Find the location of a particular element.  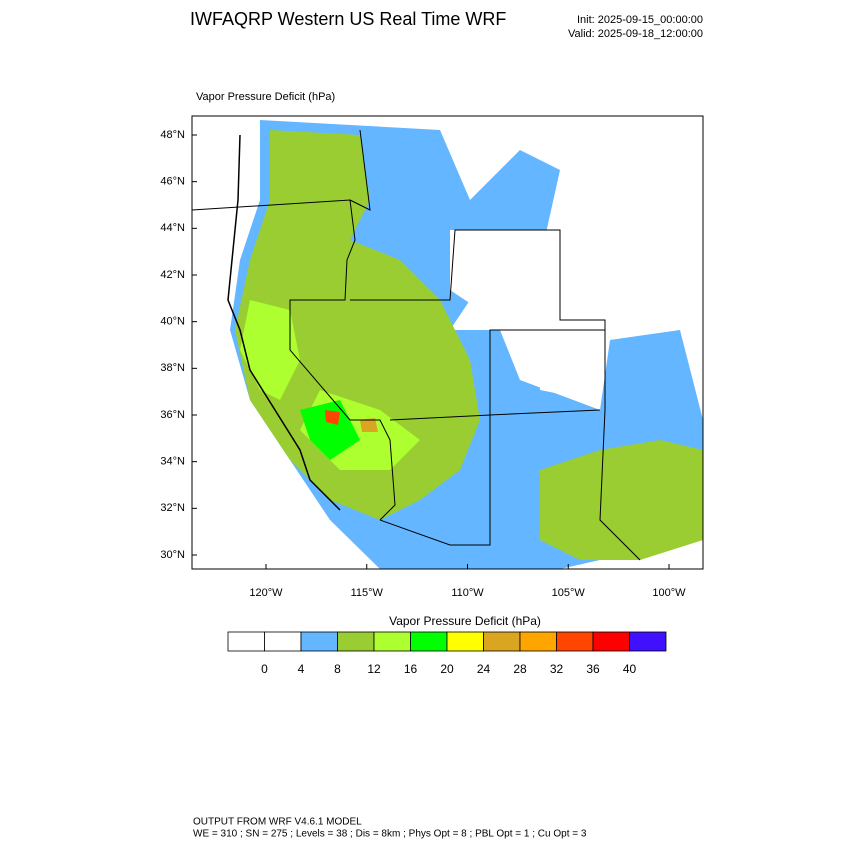

title: IWFAQRP Western US Real Time WRF is located at coordinates (348, 19).